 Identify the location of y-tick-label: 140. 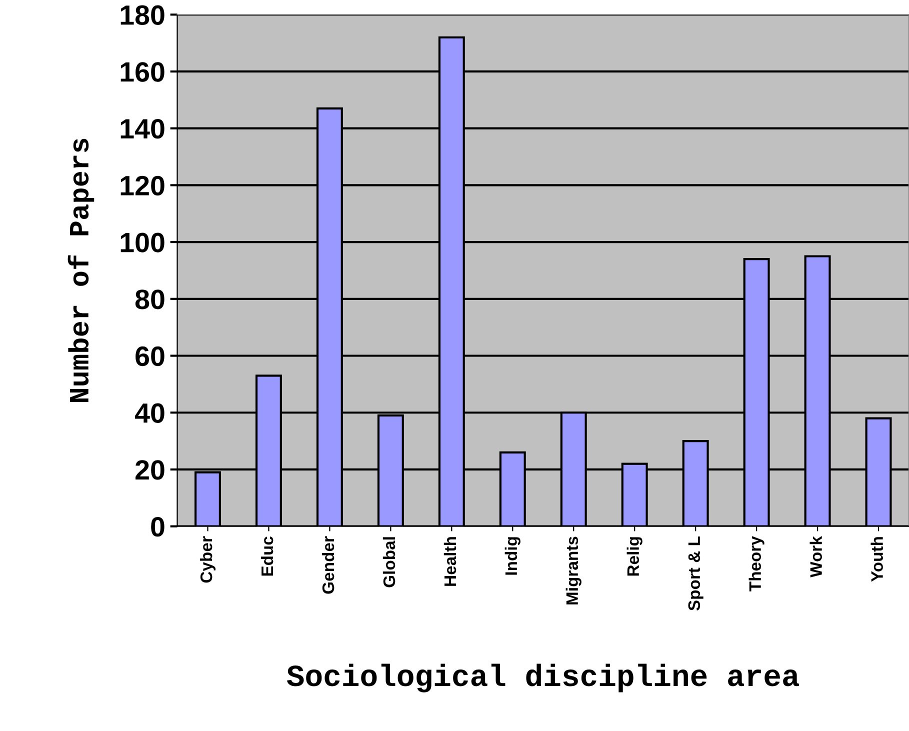
(142, 129).